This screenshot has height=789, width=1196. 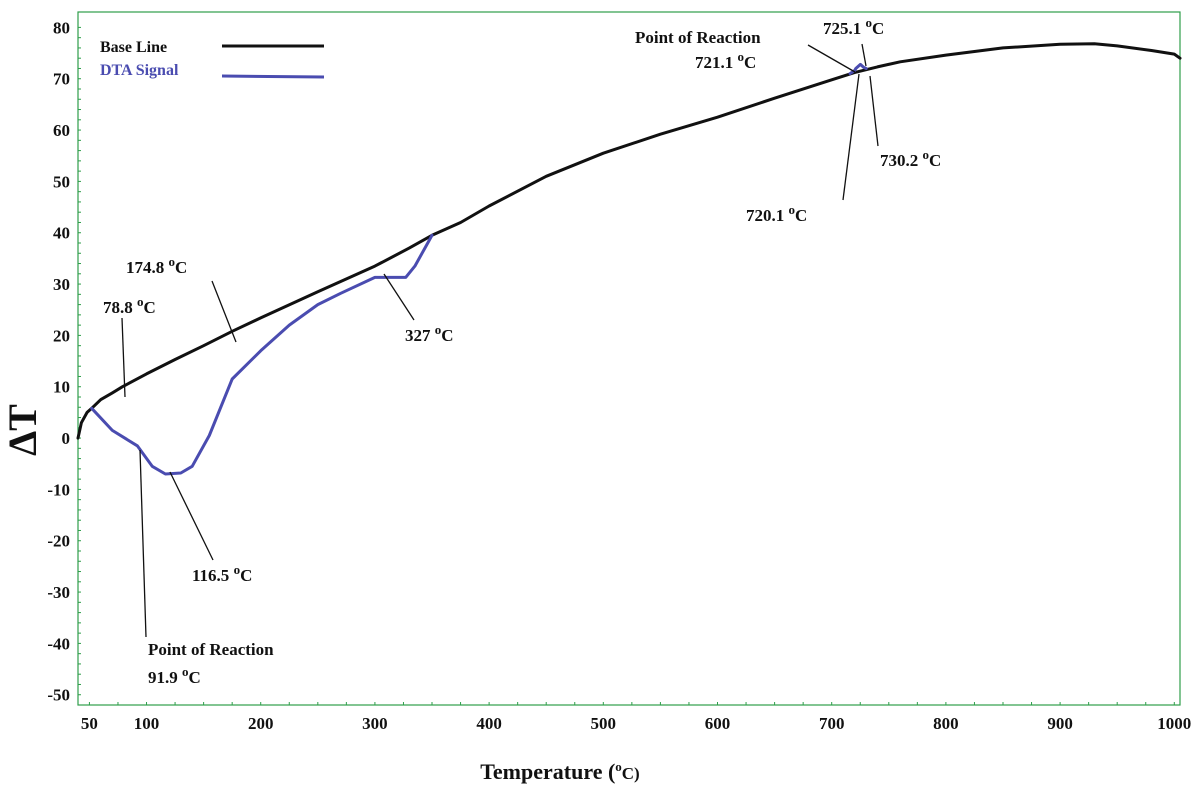 What do you see at coordinates (61, 335) in the screenshot?
I see `y-tick-label: 20` at bounding box center [61, 335].